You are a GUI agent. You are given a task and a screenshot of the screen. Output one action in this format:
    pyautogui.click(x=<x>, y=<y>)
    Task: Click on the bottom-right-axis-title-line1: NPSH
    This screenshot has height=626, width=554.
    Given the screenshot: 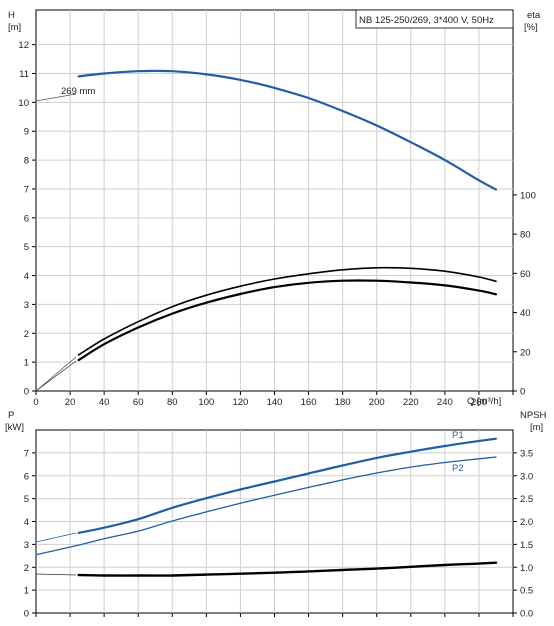 What is the action you would take?
    pyautogui.click(x=533, y=415)
    